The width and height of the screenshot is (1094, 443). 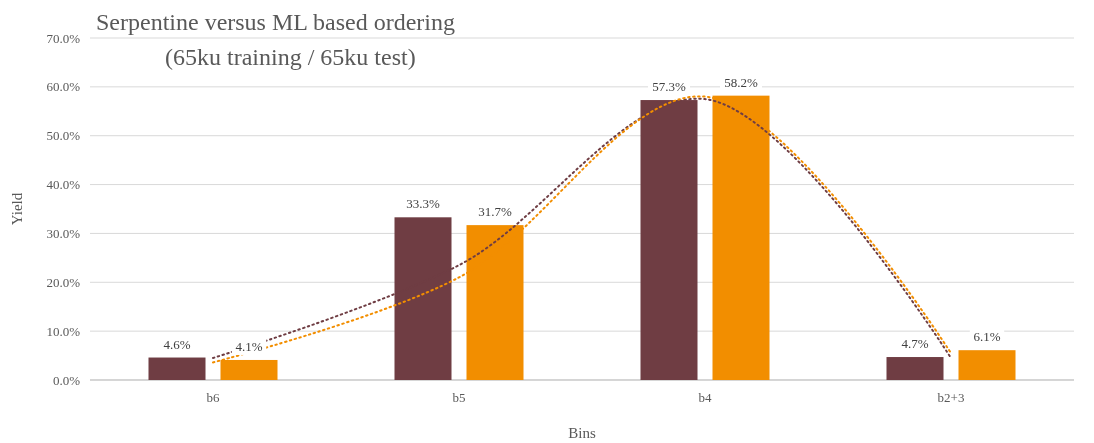 I want to click on y-tick-label: 30.0%, so click(x=63, y=233).